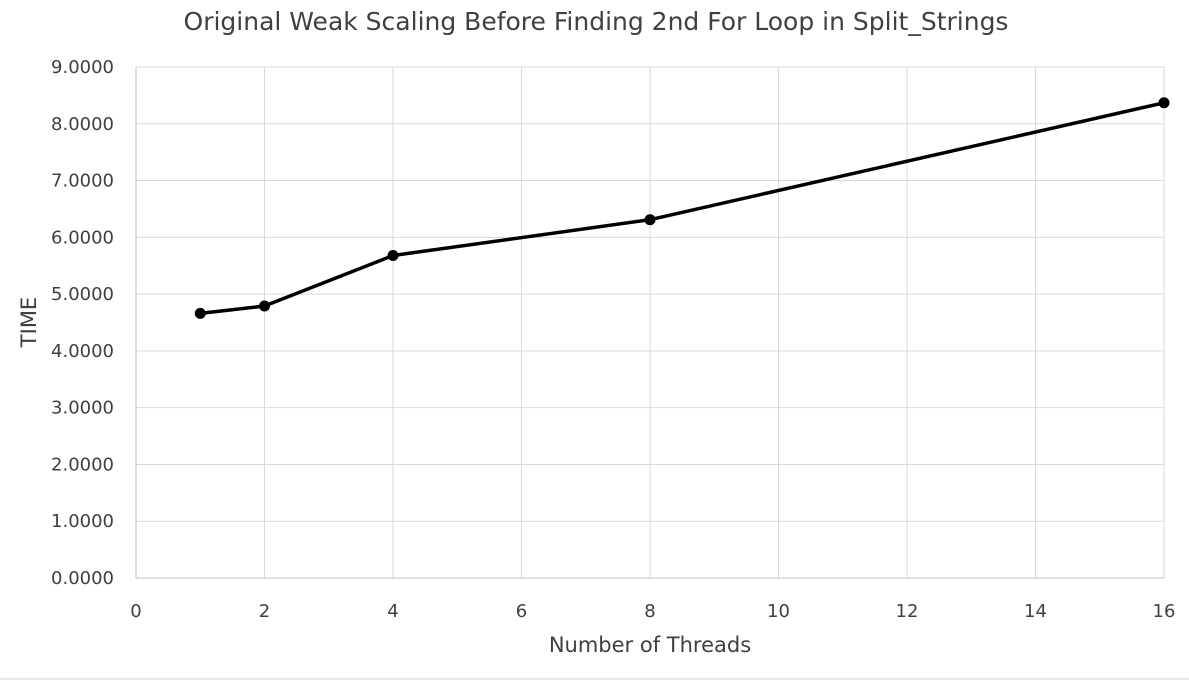  What do you see at coordinates (1035, 611) in the screenshot?
I see `x-tick-label: 14` at bounding box center [1035, 611].